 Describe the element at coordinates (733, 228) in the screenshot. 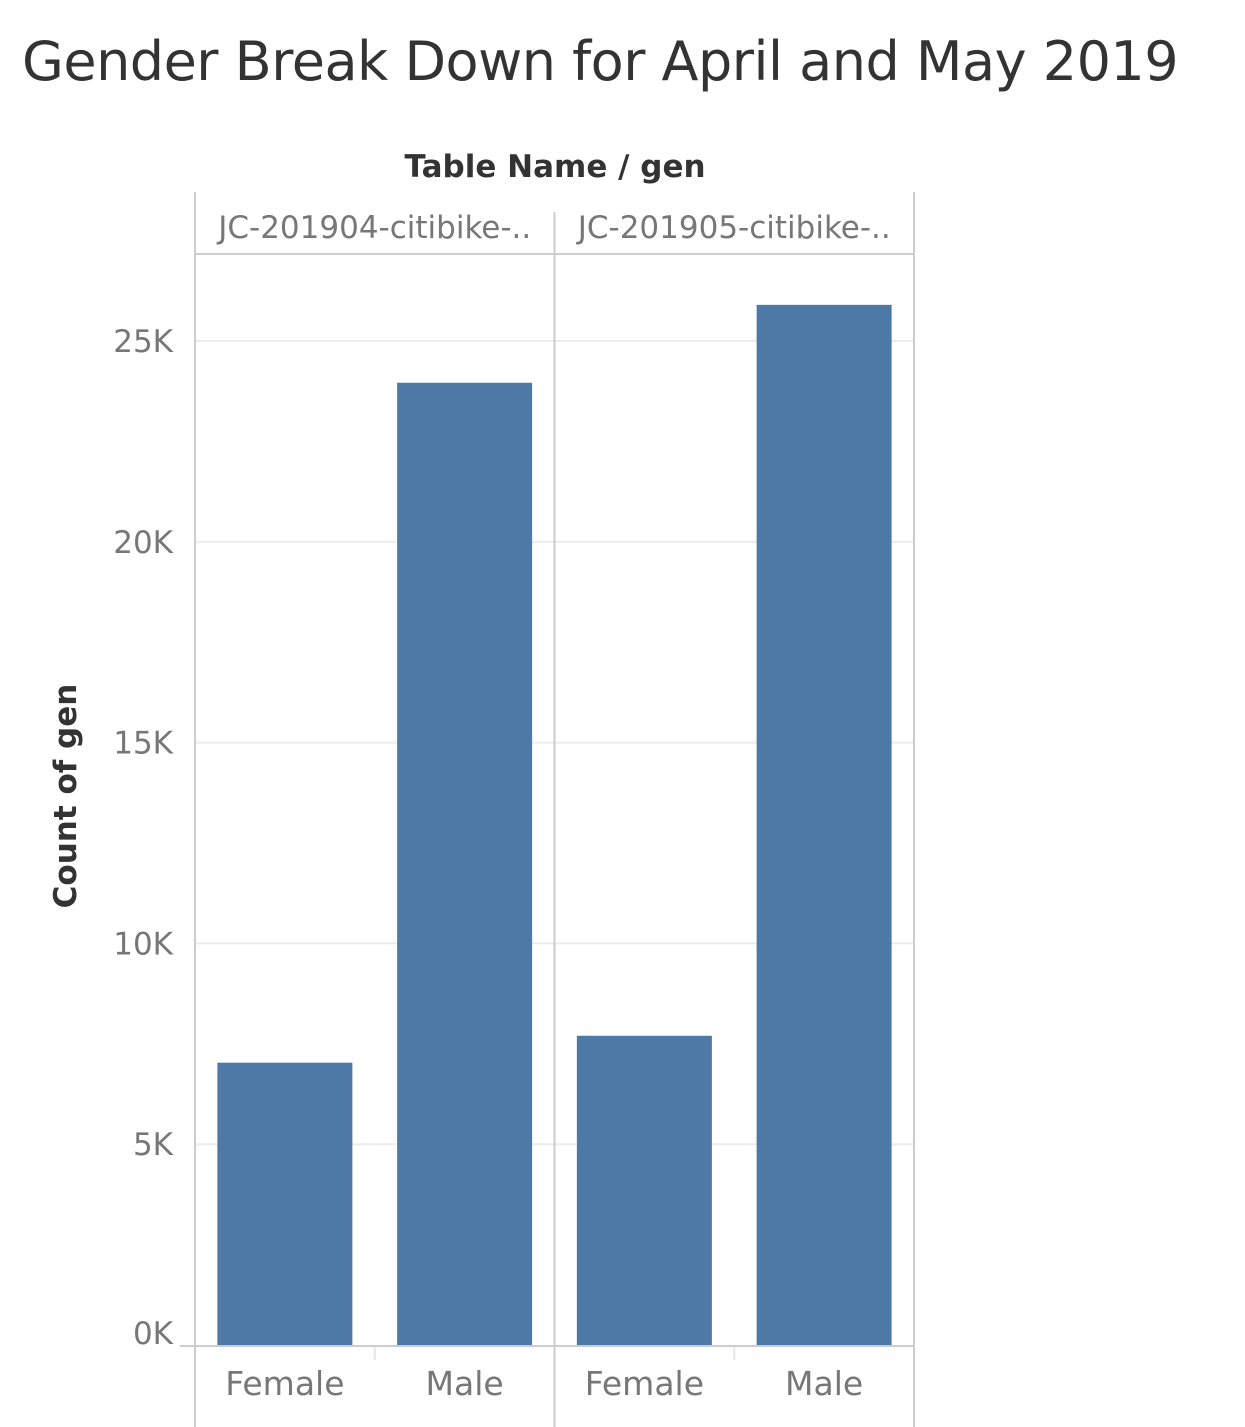

I see `panel-header-label: JC-201905-citibike-..` at that location.